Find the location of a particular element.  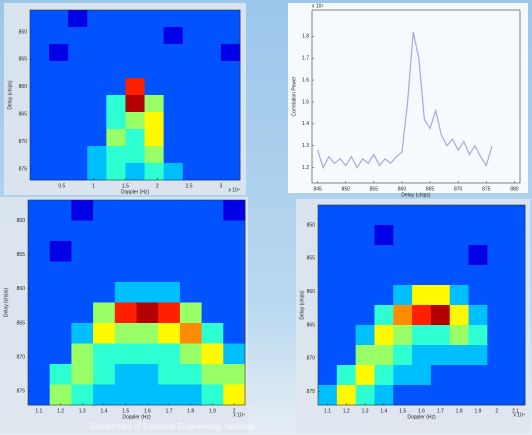

x-tick-label: 875 is located at coordinates (486, 189).